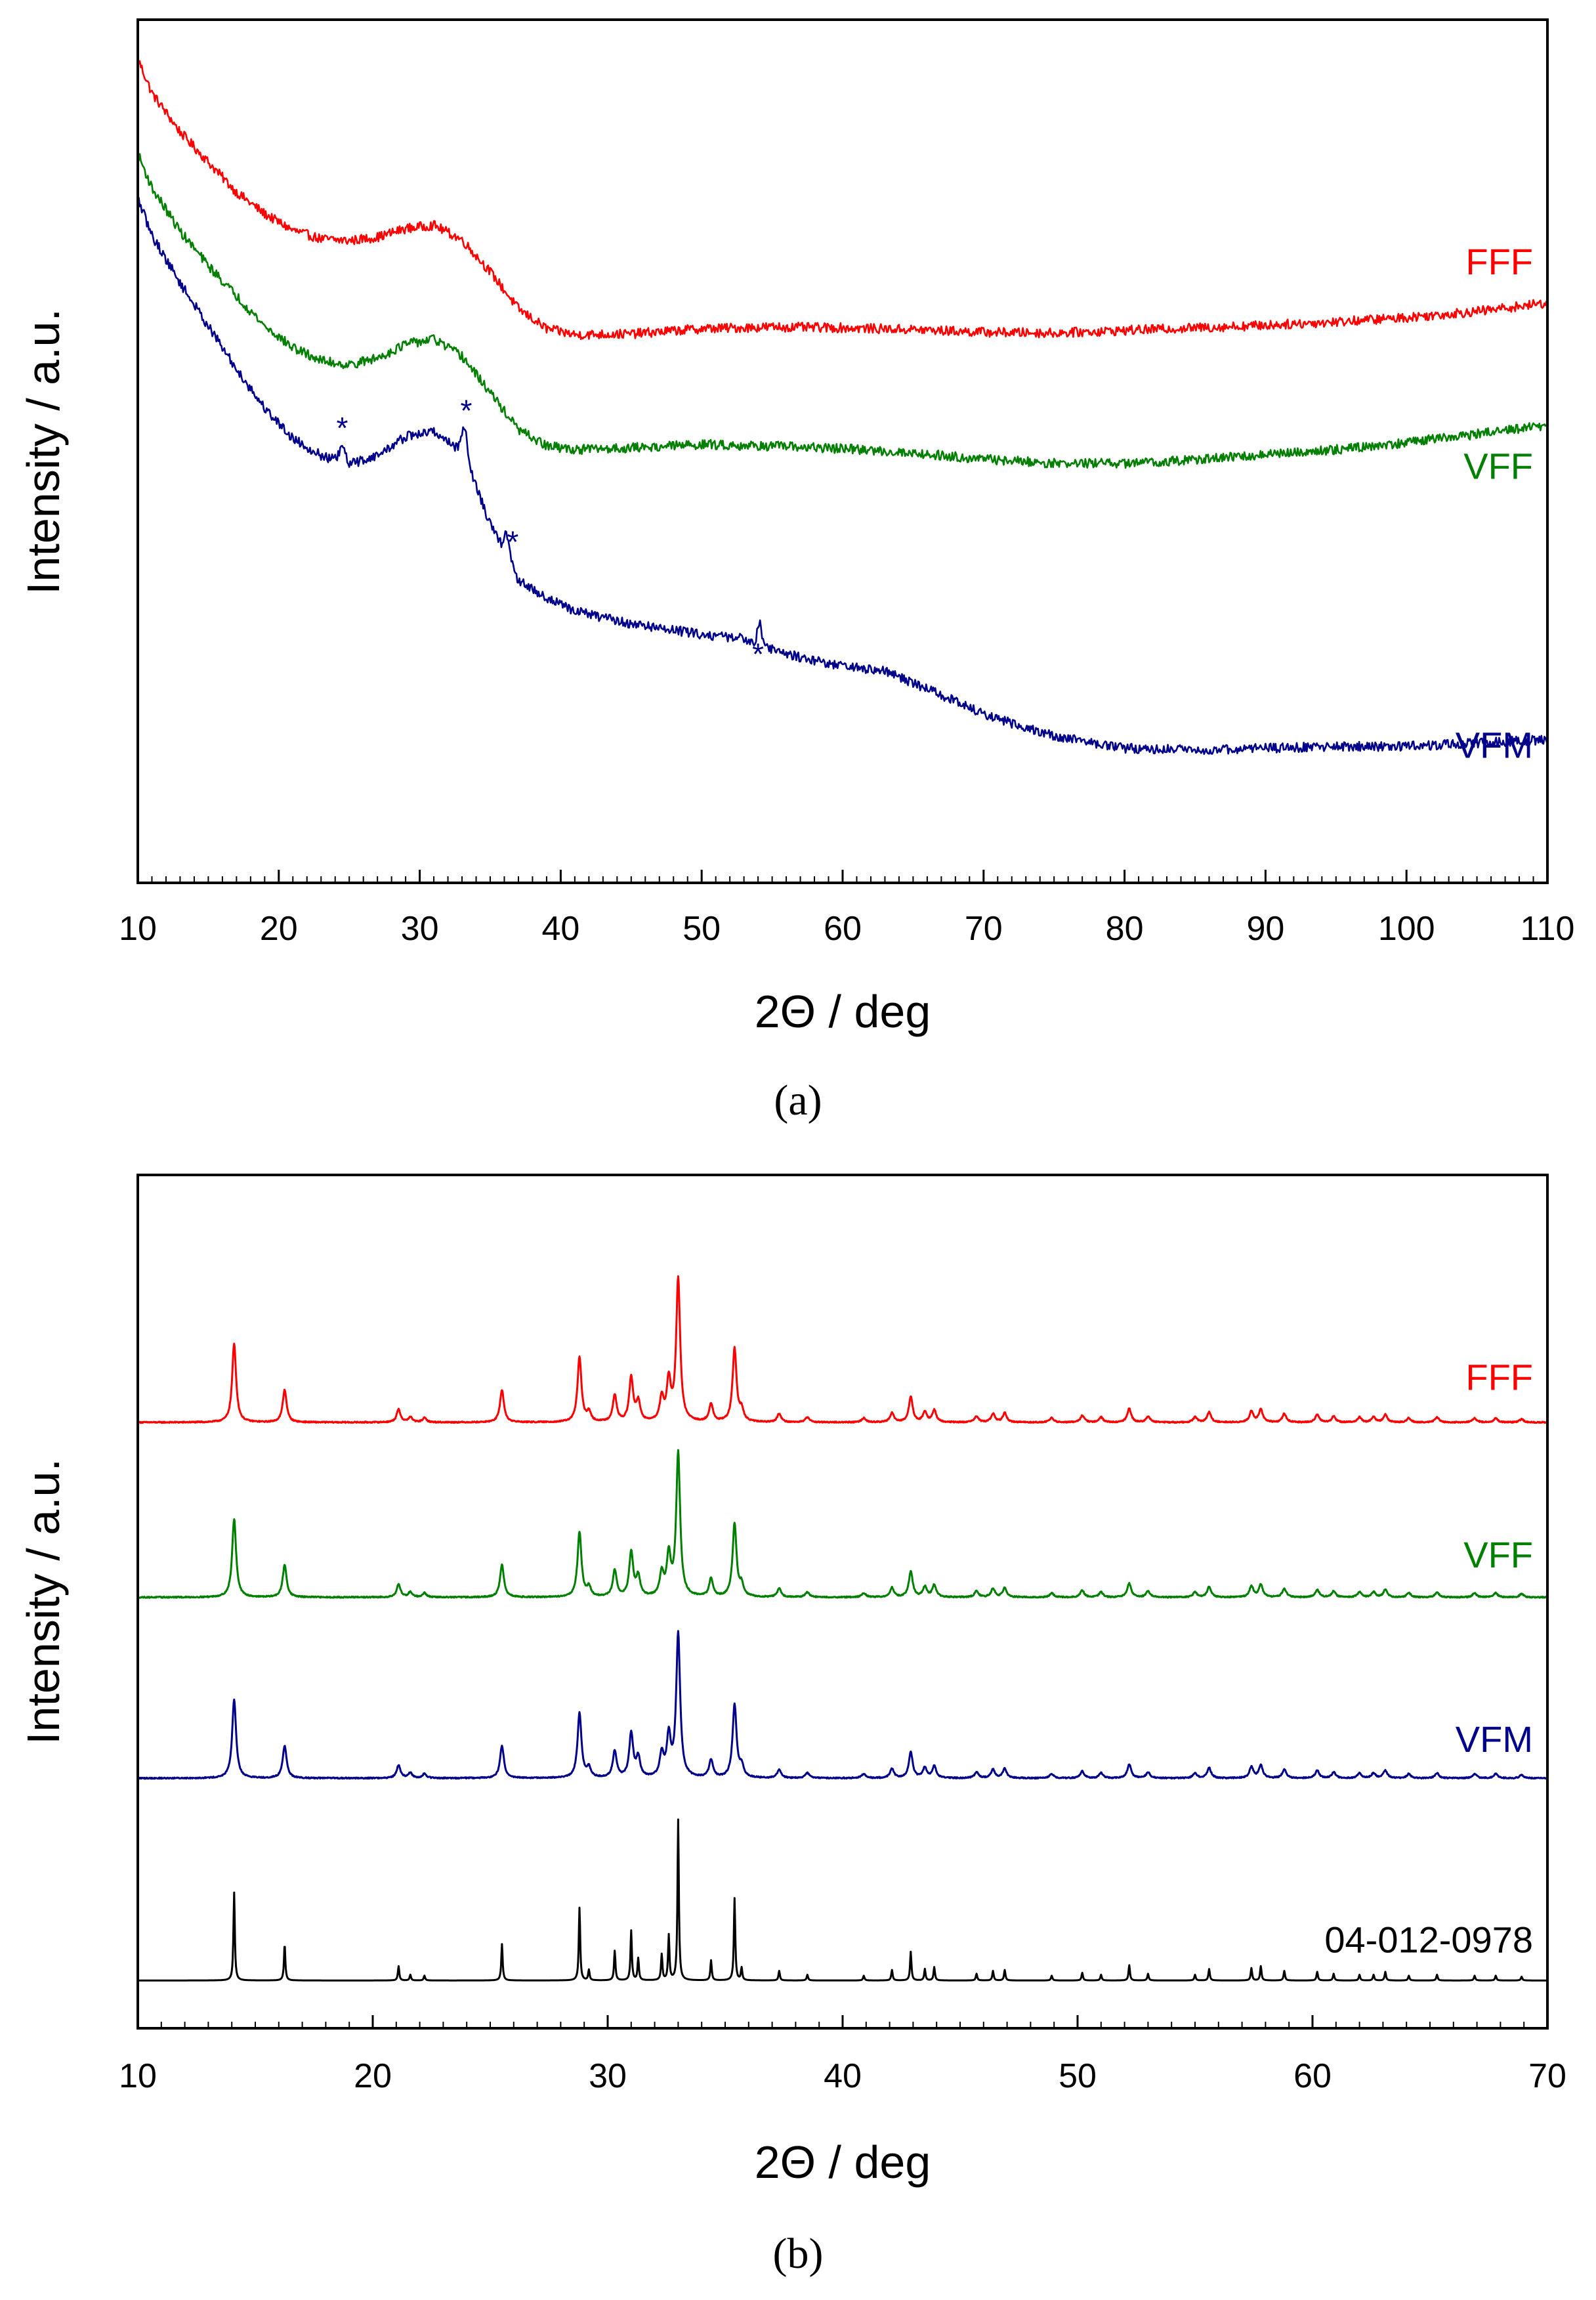  What do you see at coordinates (1548, 929) in the screenshot?
I see `x-tick-label: 110` at bounding box center [1548, 929].